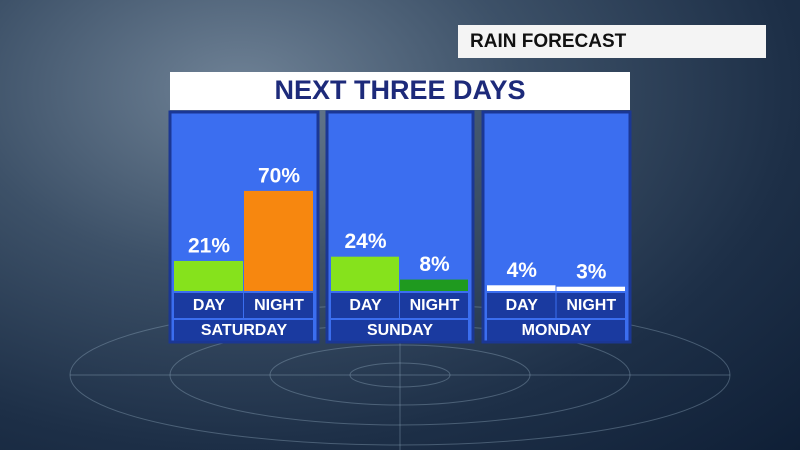 The width and height of the screenshot is (800, 450). What do you see at coordinates (209, 246) in the screenshot?
I see `value-label: 21%` at bounding box center [209, 246].